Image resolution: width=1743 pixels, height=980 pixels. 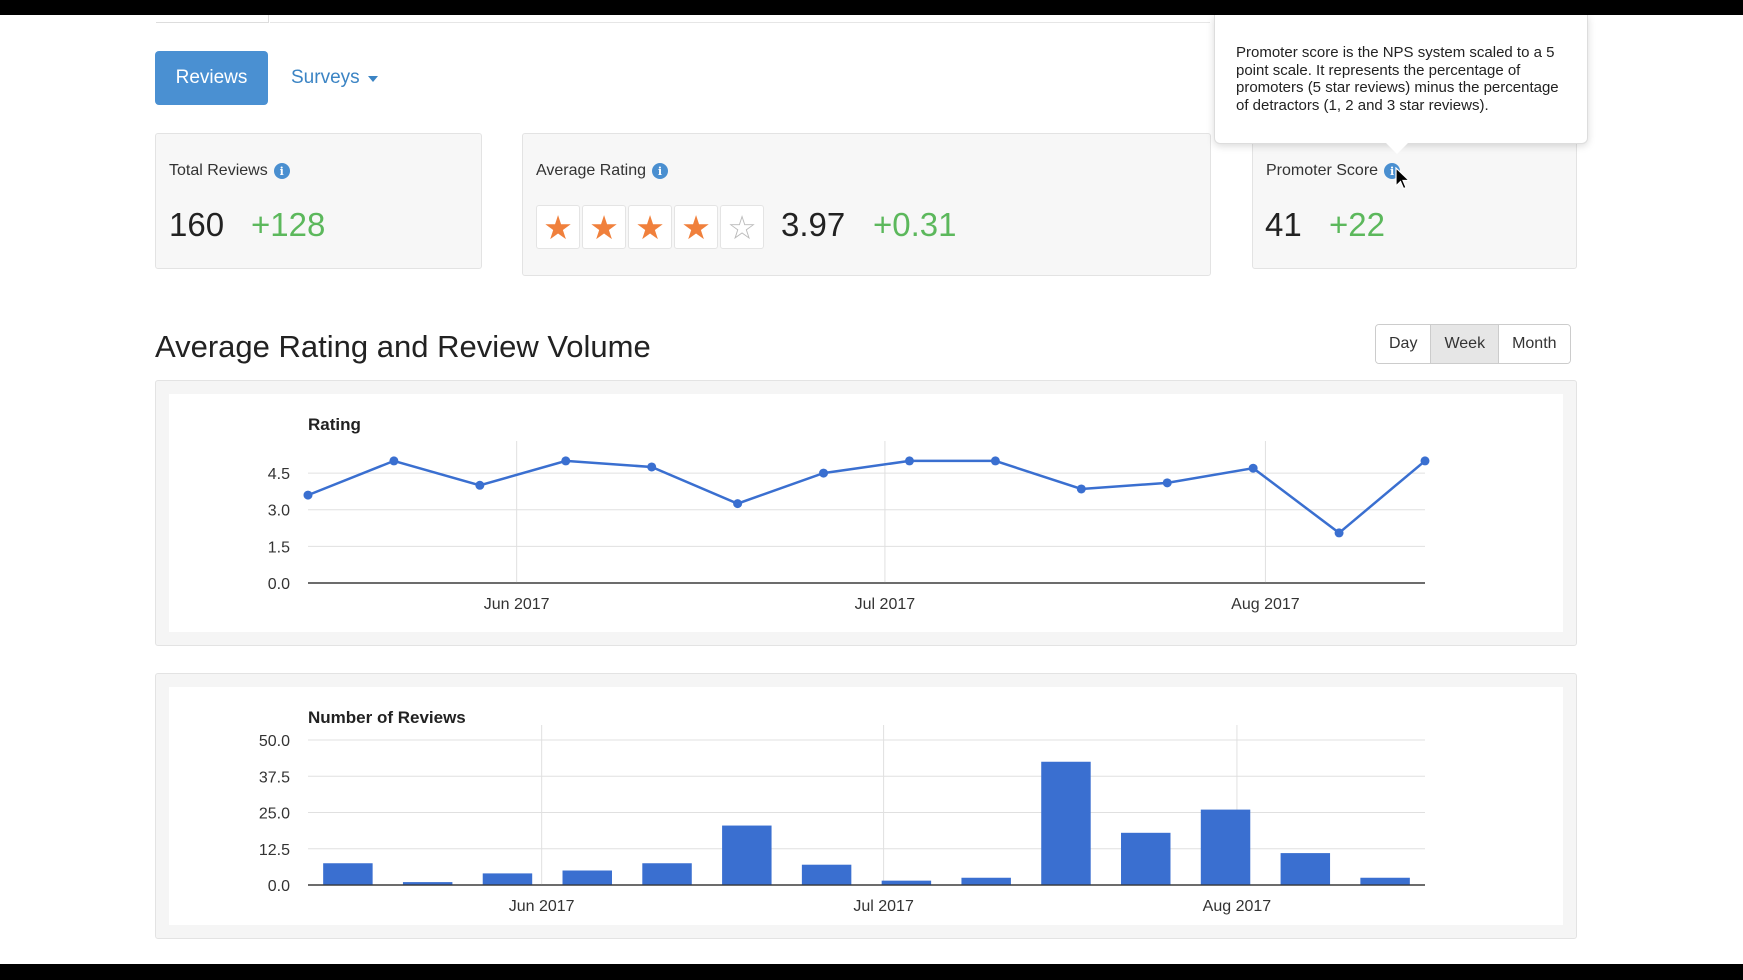 I want to click on total-reviews-title: Total Reviews, so click(x=218, y=170).